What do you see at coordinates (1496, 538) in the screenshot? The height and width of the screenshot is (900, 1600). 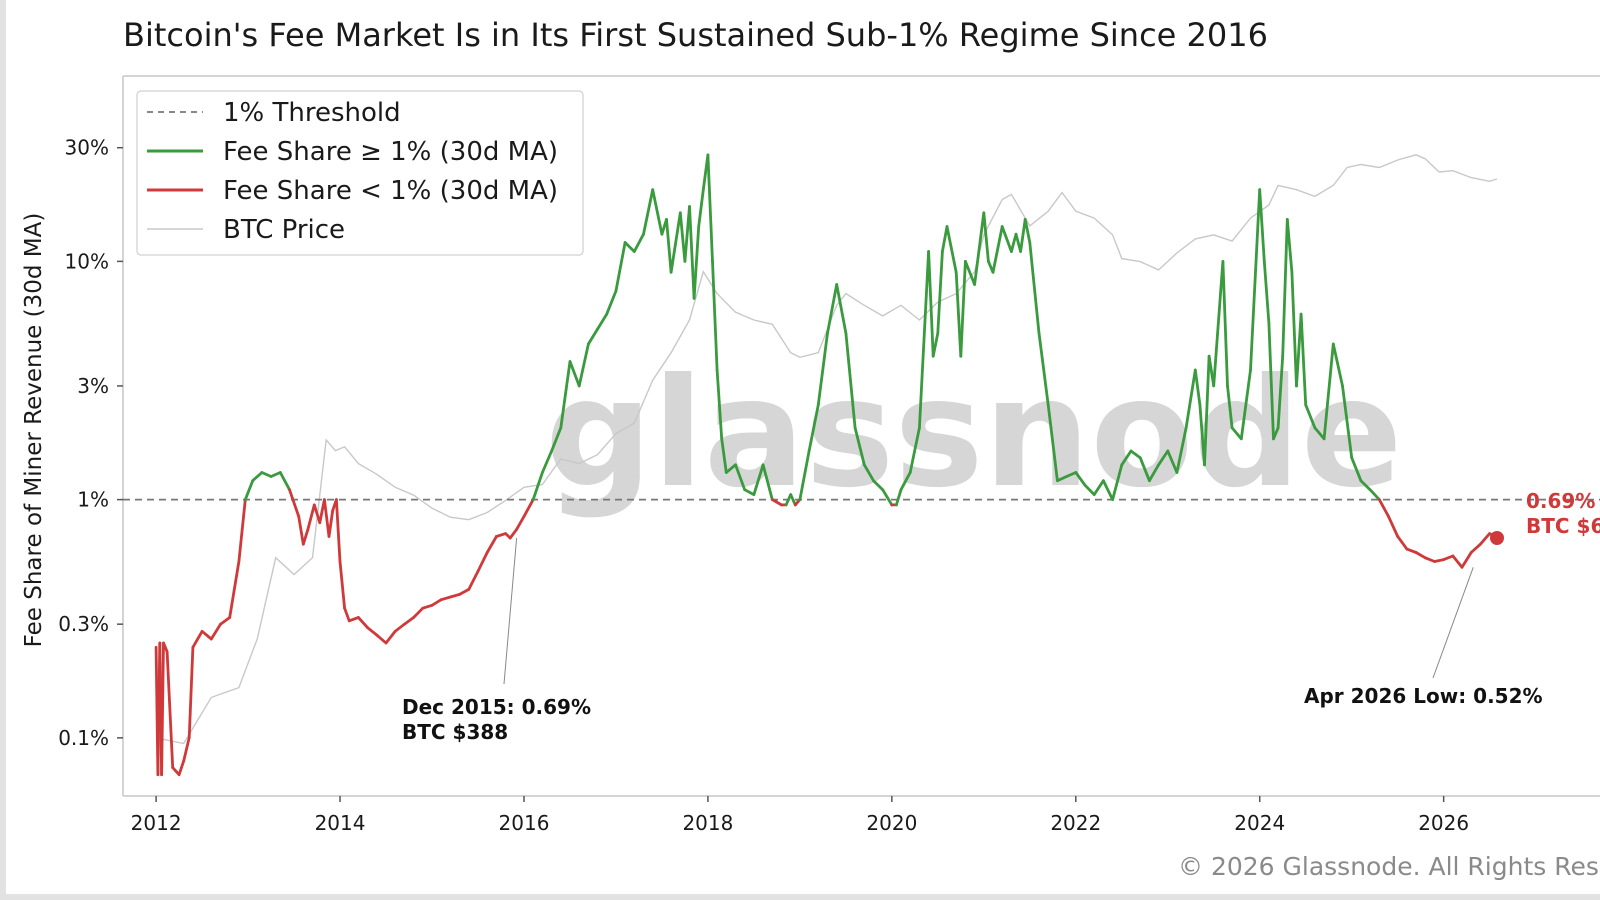 I see `latest-value-marker` at bounding box center [1496, 538].